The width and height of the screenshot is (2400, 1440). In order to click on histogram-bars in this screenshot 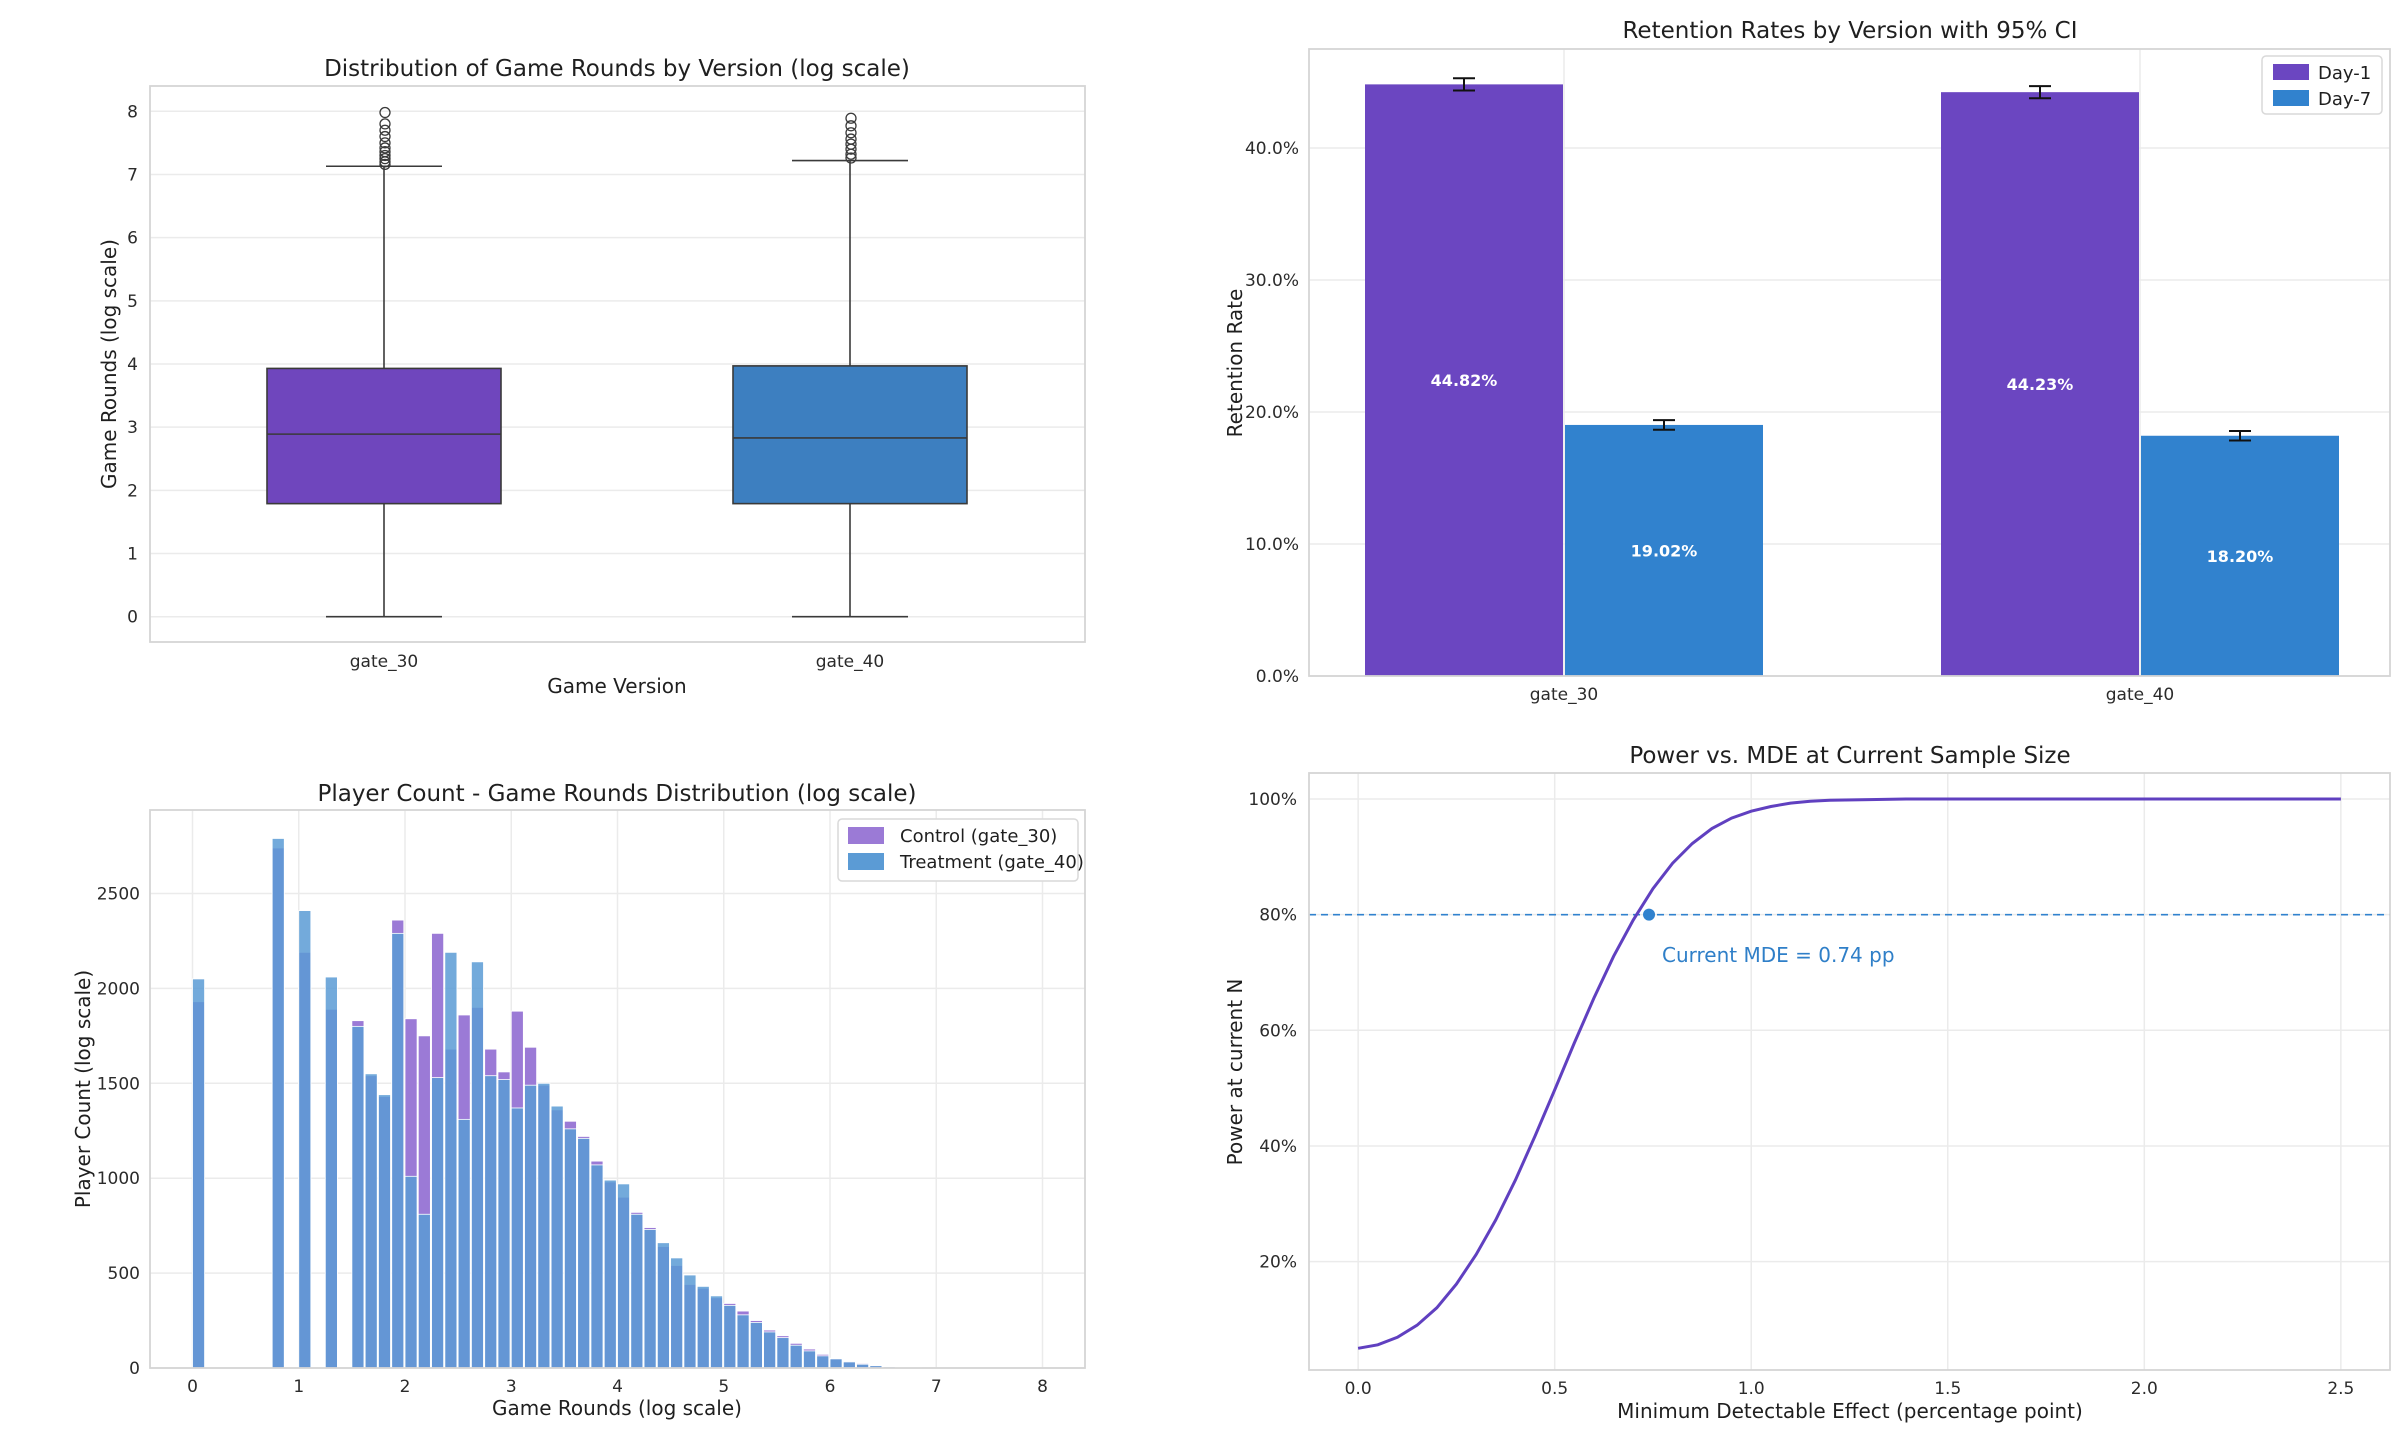, I will do `click(564, 1103)`.